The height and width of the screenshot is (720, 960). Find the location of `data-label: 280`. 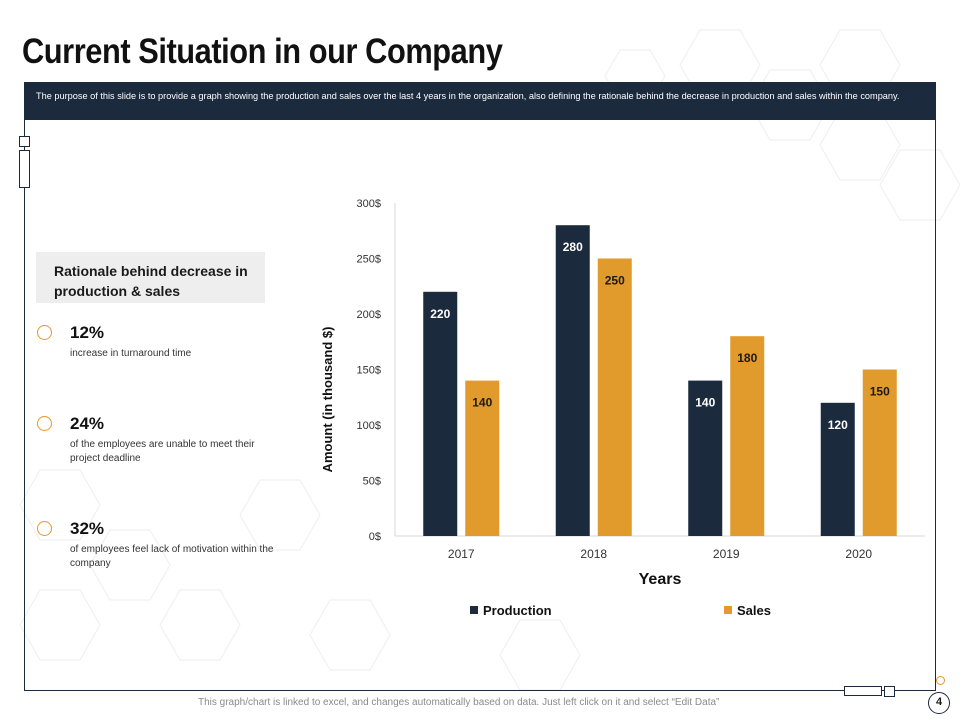

data-label: 280 is located at coordinates (573, 247).